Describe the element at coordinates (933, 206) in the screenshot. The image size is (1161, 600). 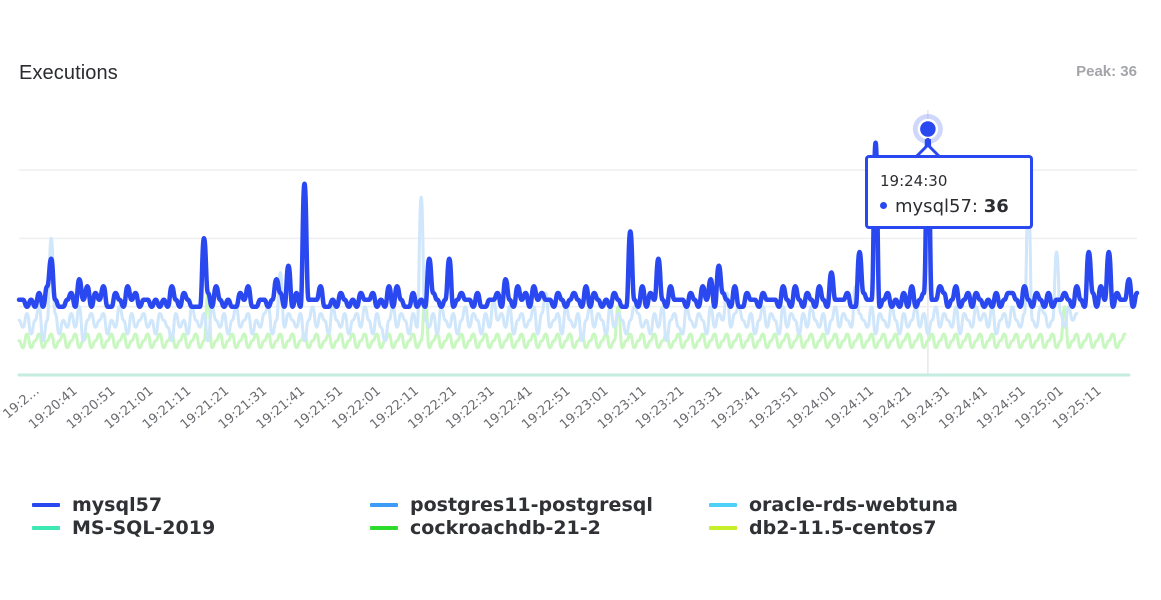
I see `tooltip-series-name: mysql57` at that location.